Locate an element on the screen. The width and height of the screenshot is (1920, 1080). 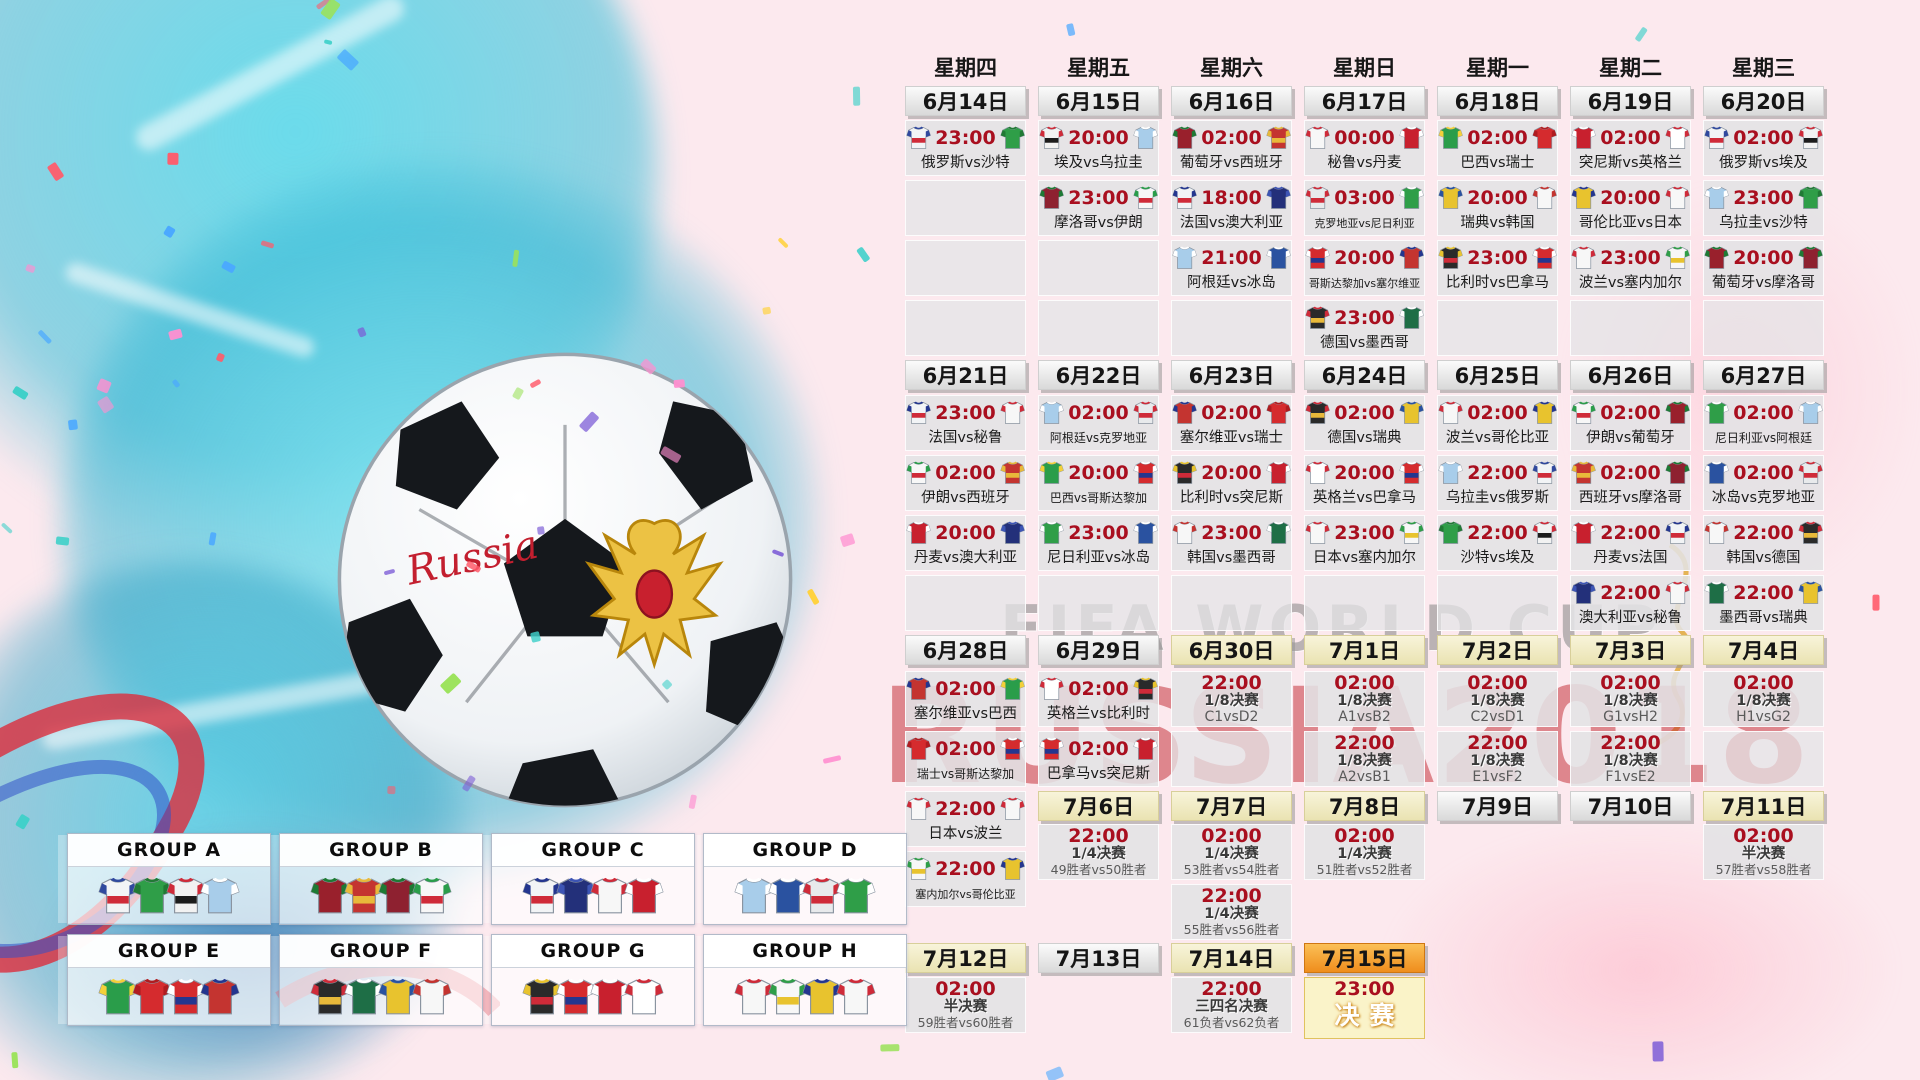
knockout-match-cell: 22:00 1/4决赛 55胜者vs56胜者 is located at coordinates (1231, 912).